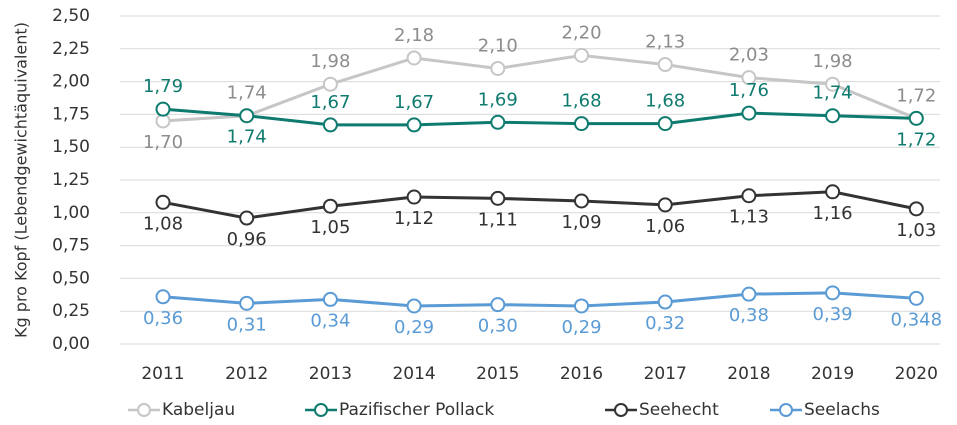 The width and height of the screenshot is (957, 425). Describe the element at coordinates (833, 213) in the screenshot. I see `data-label: 1,16` at that location.